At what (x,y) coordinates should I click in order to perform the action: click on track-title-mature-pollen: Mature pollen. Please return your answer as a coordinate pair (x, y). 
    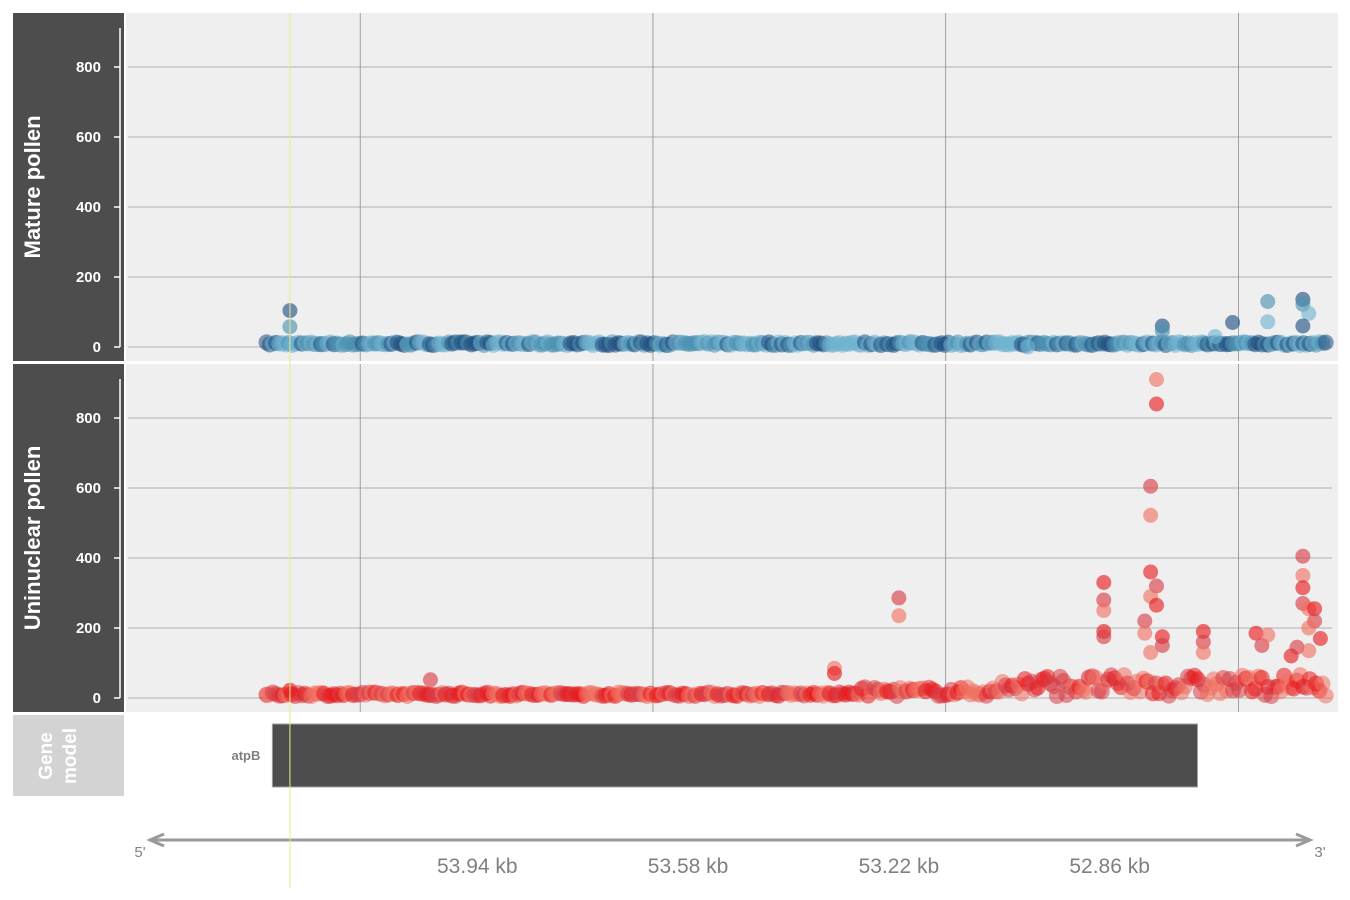
    Looking at the image, I should click on (32, 186).